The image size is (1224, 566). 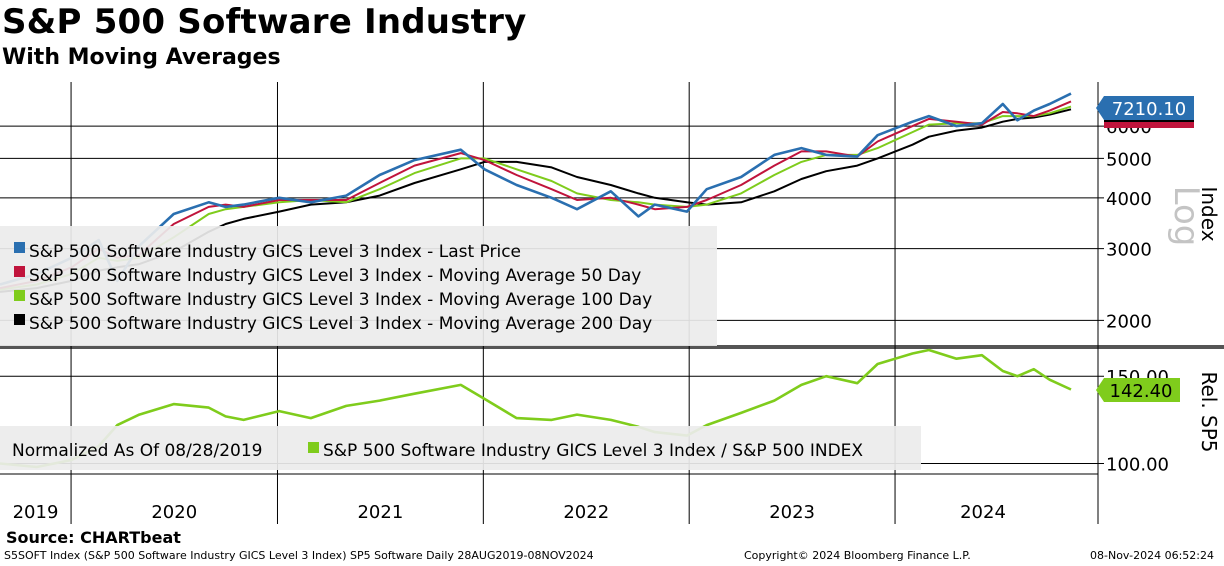 I want to click on legend-swatch-ma50, so click(x=19, y=271).